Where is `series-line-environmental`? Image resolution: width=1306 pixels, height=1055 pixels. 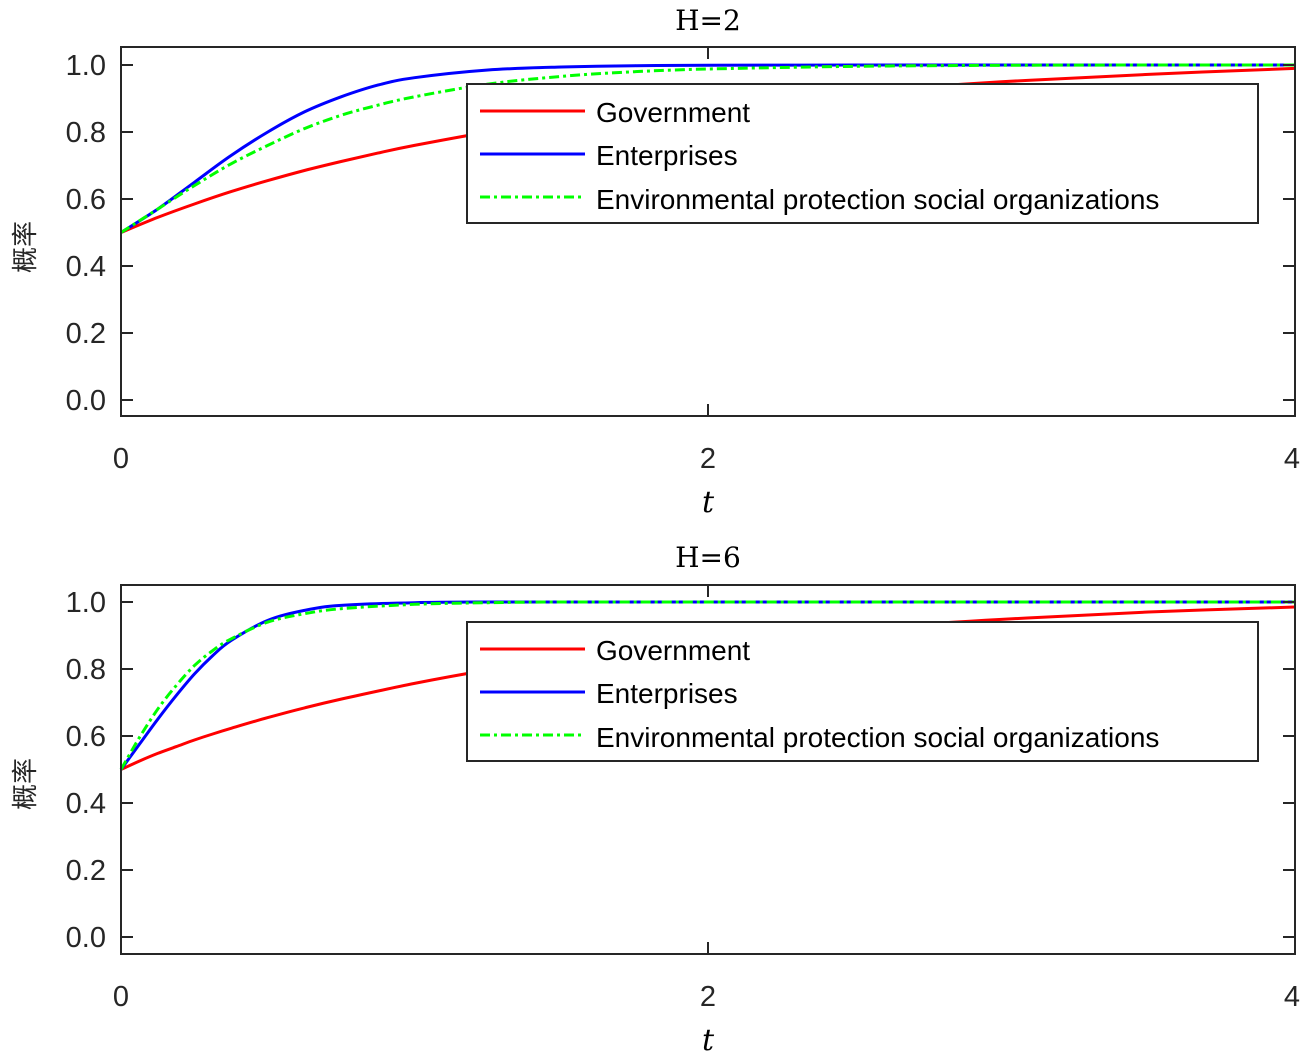
series-line-environmental is located at coordinates (707, 685).